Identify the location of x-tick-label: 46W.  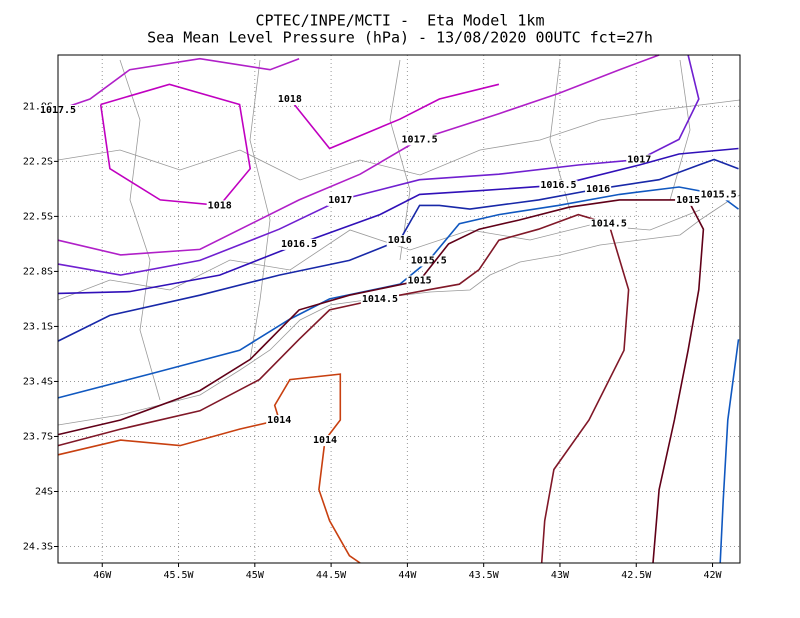
(102, 575).